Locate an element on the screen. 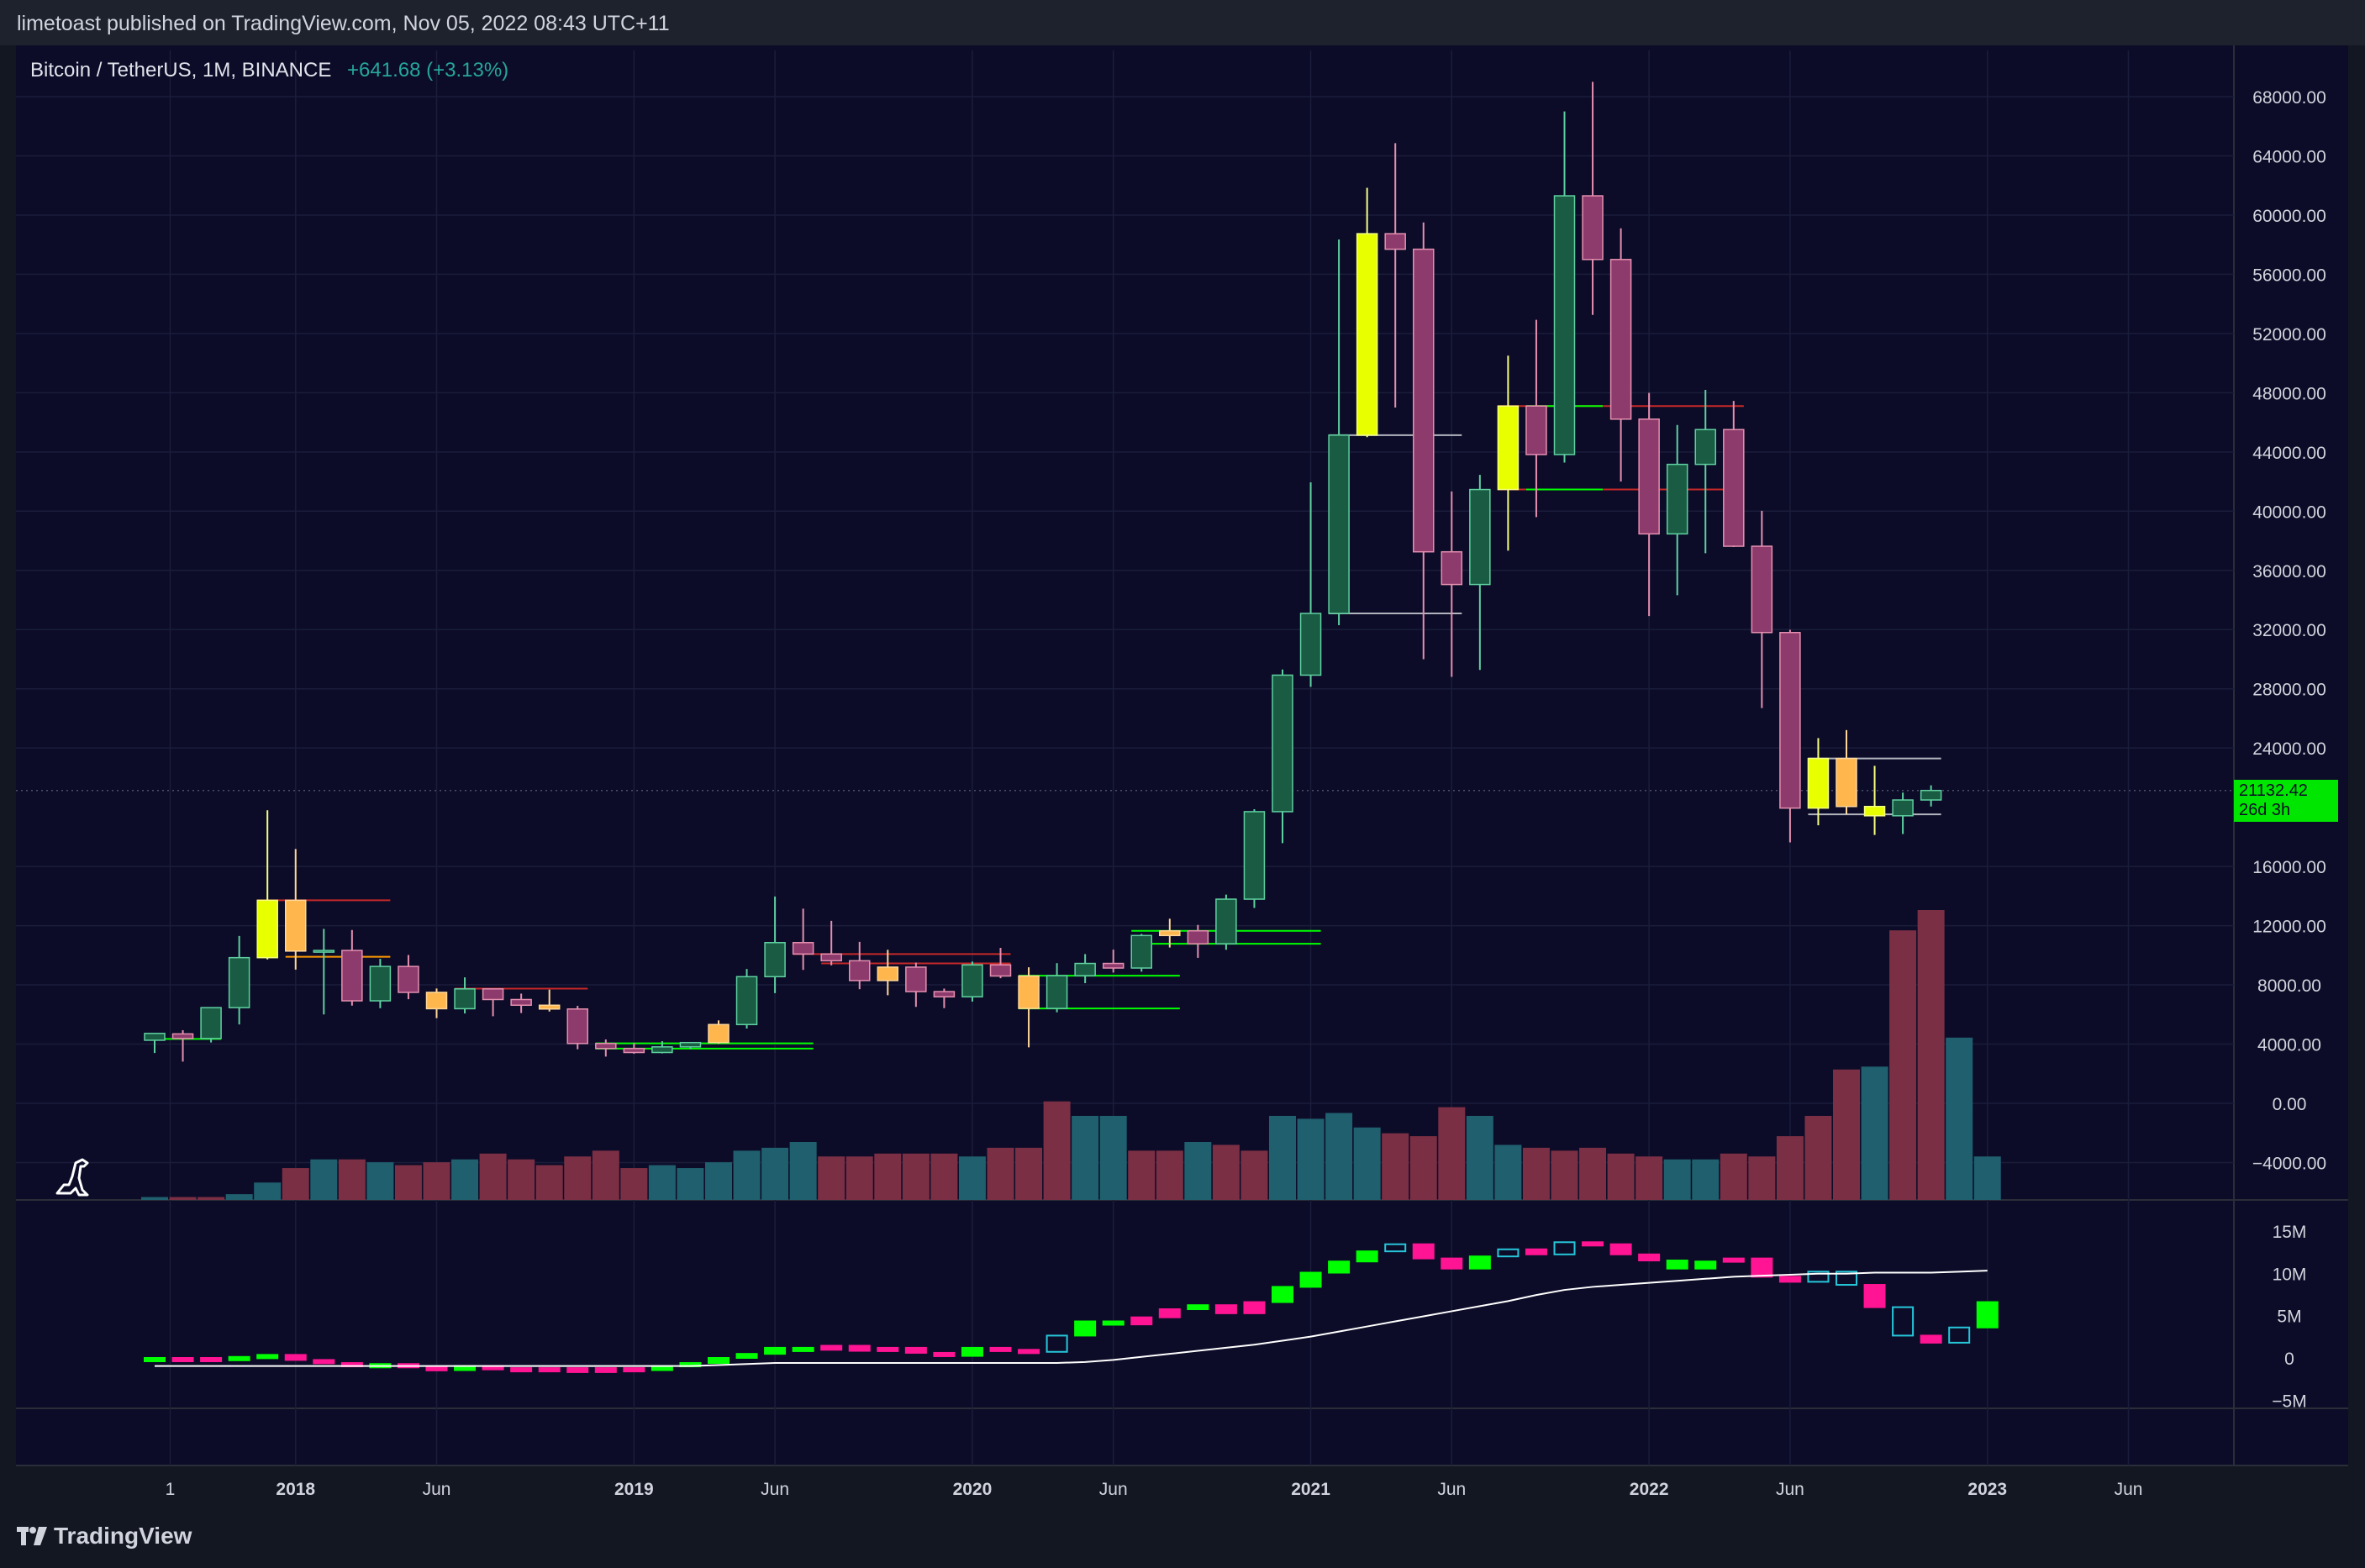 The height and width of the screenshot is (1568, 2365). price-tick-label: 48000.00 is located at coordinates (2289, 394).